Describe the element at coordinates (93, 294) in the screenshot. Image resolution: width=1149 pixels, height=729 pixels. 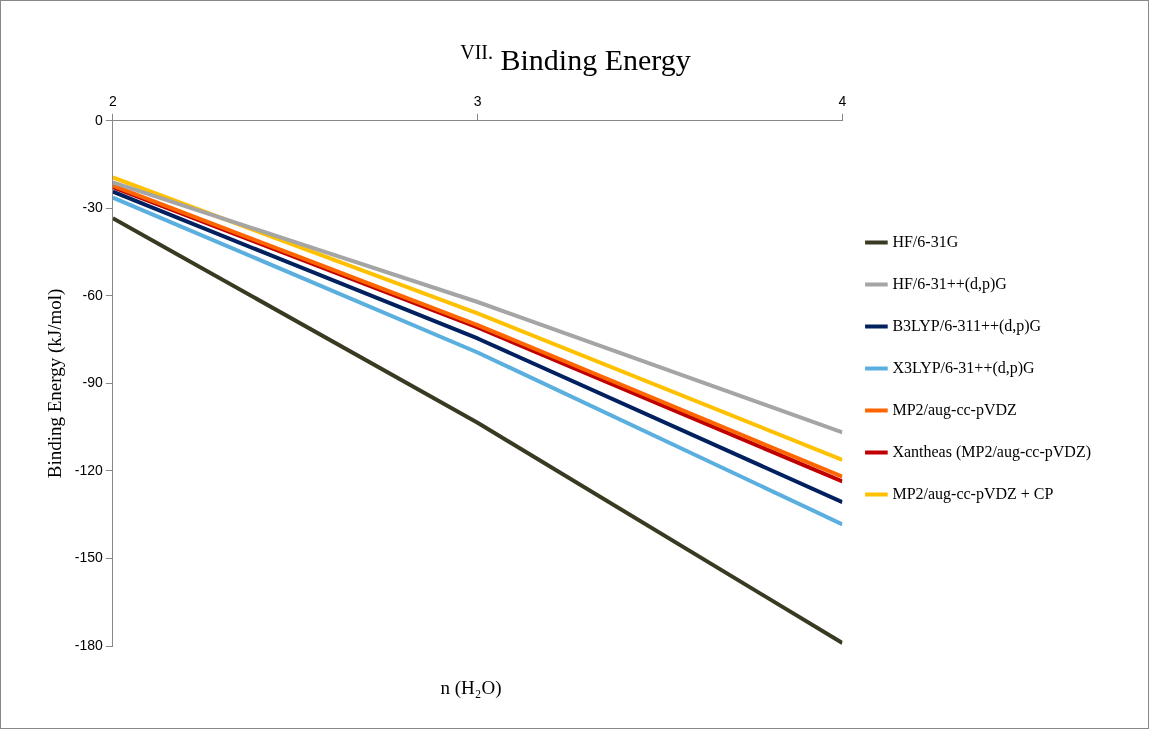
I see `y-tick-label: -60` at that location.